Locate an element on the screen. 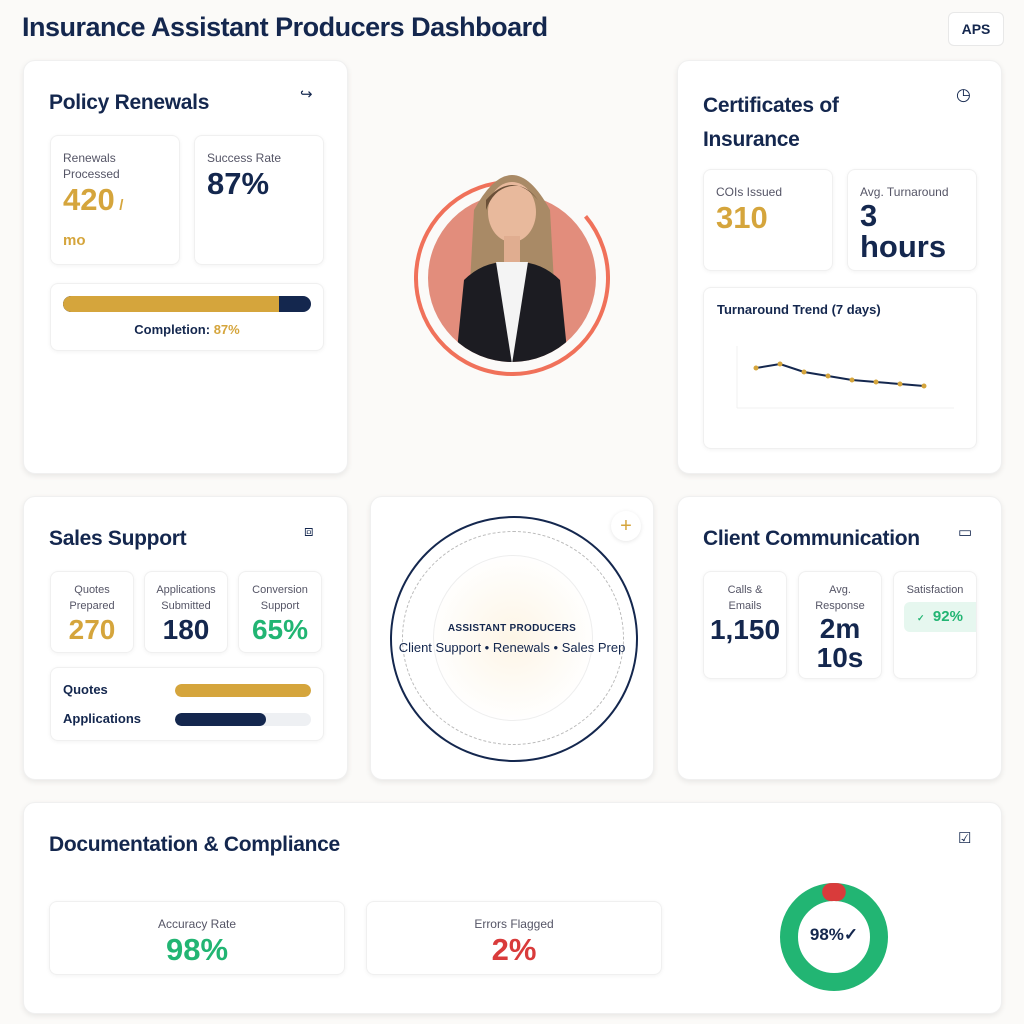 The height and width of the screenshot is (1024, 1024). completion-label: Completion: is located at coordinates (172, 329).